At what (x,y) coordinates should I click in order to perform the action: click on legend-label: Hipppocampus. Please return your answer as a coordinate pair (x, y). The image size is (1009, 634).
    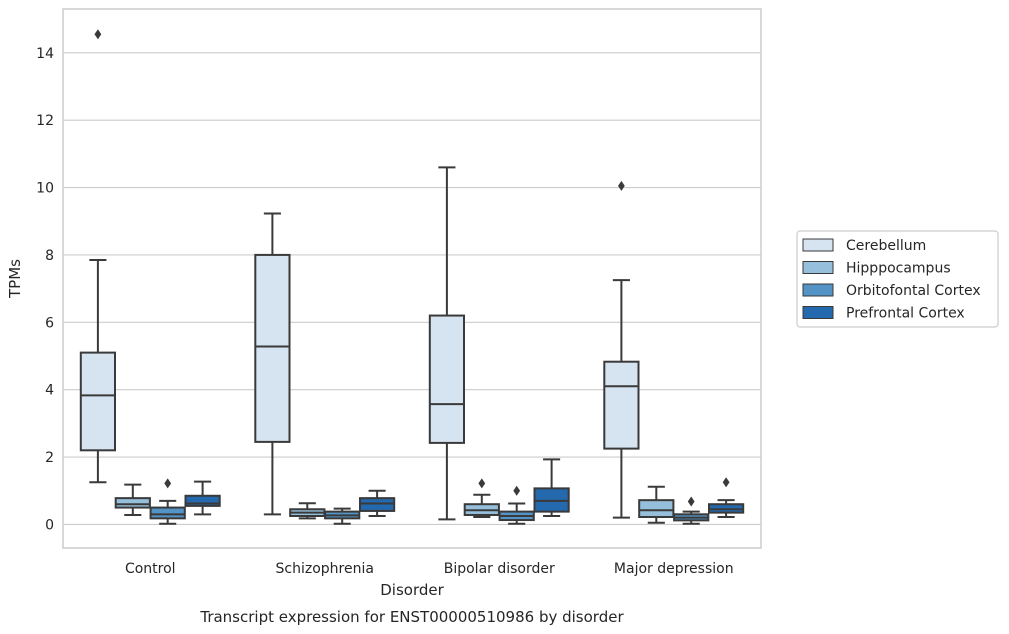
    Looking at the image, I should click on (898, 269).